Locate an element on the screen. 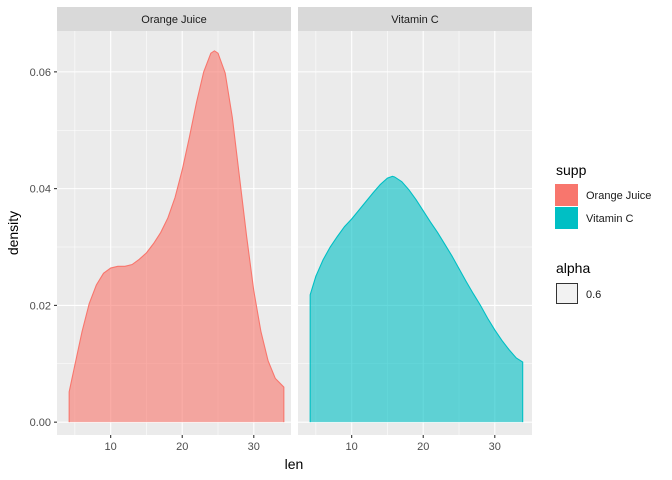  legend-title-alpha: alpha is located at coordinates (573, 268).